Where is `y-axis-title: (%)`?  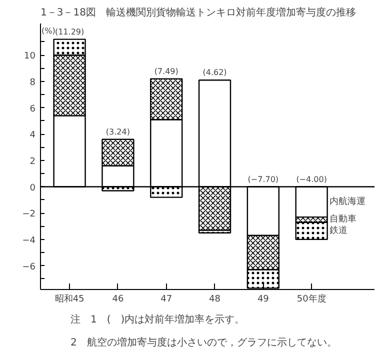 y-axis-title: (%) is located at coordinates (48, 31).